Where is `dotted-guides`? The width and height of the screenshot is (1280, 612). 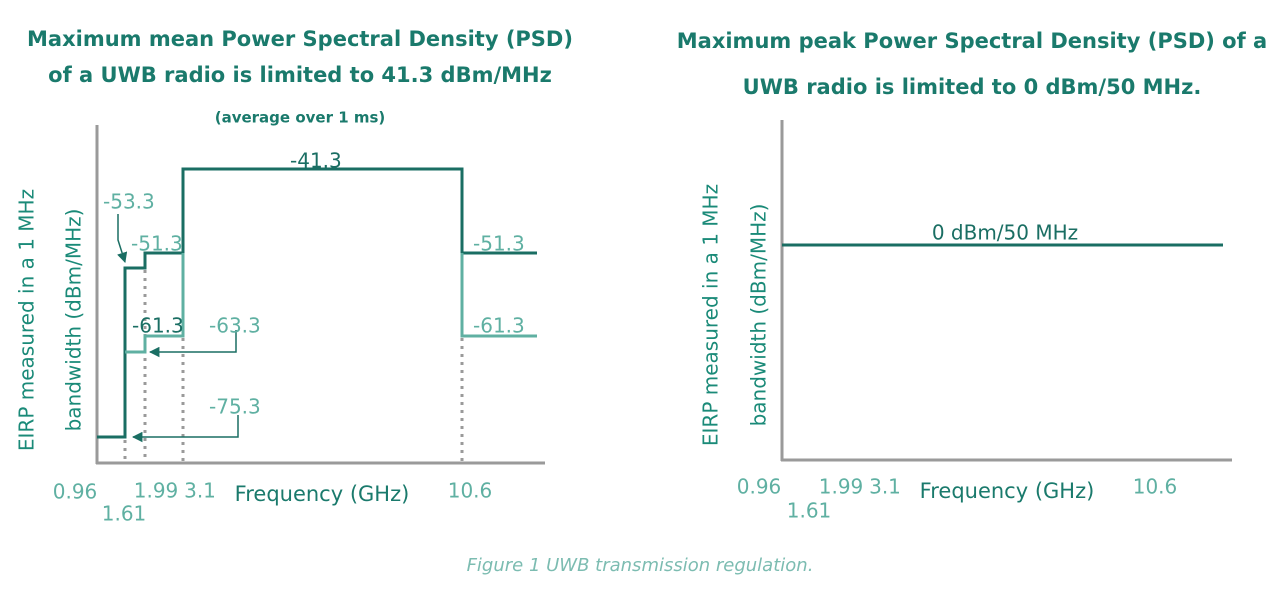
dotted-guides is located at coordinates (293, 366).